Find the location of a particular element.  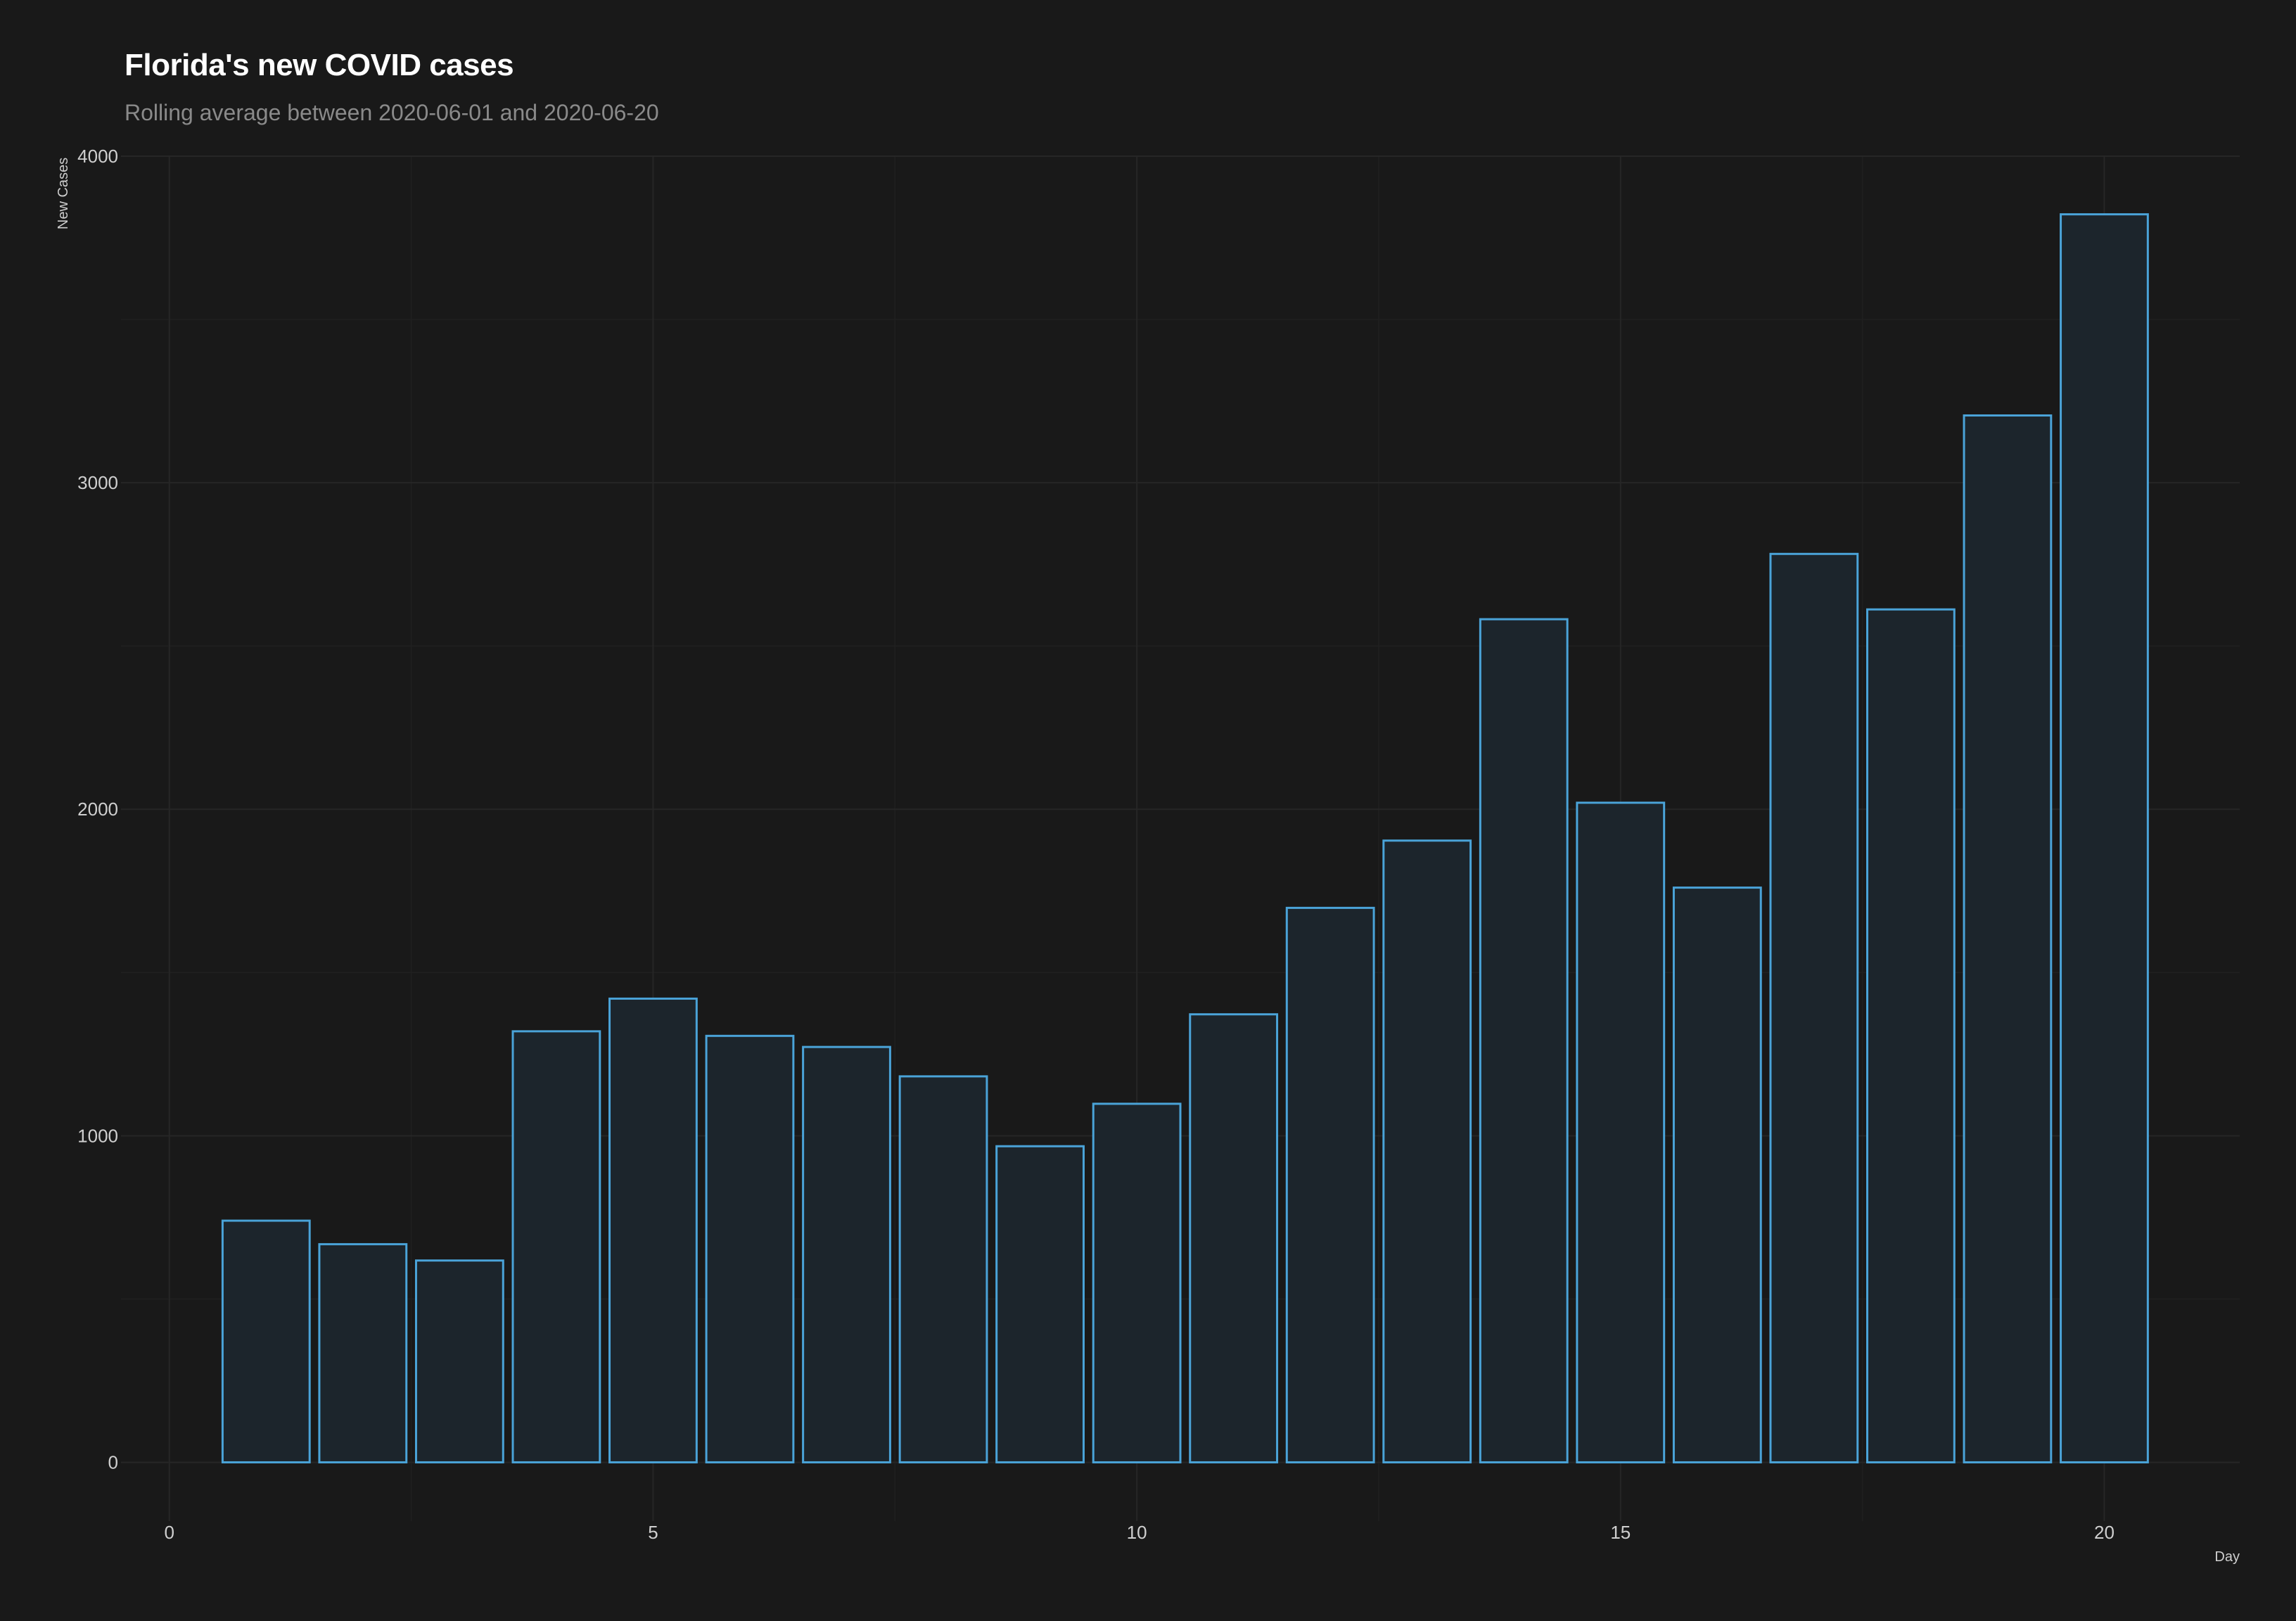

x-axis-ticks: 0 5 10 15 20 is located at coordinates (1140, 1532).